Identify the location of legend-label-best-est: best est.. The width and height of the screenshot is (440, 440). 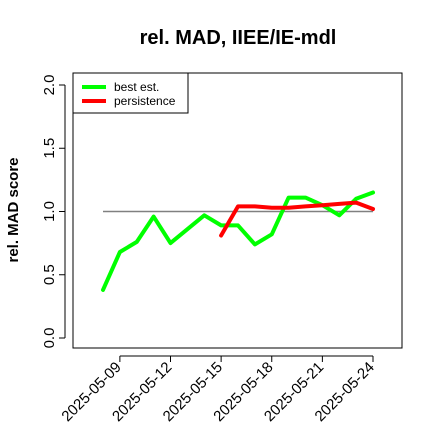
(136, 87).